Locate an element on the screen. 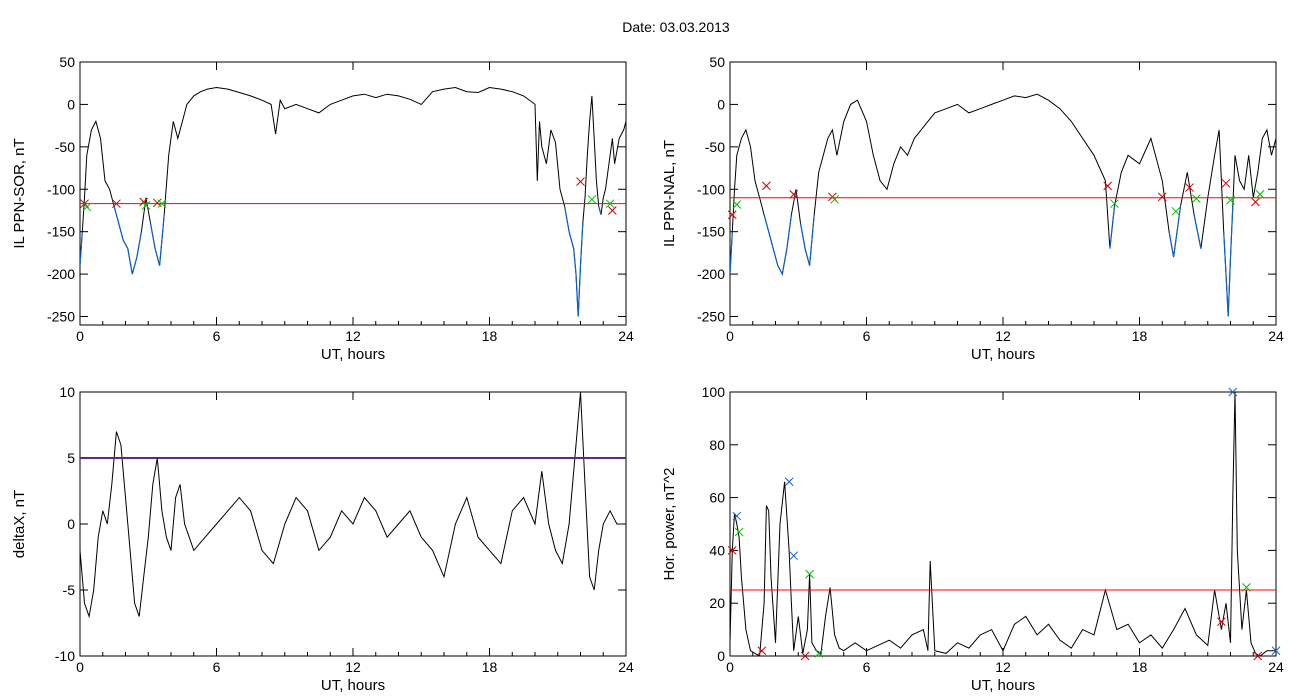 The height and width of the screenshot is (700, 1300). y-tick-label: 5 is located at coordinates (71, 458).